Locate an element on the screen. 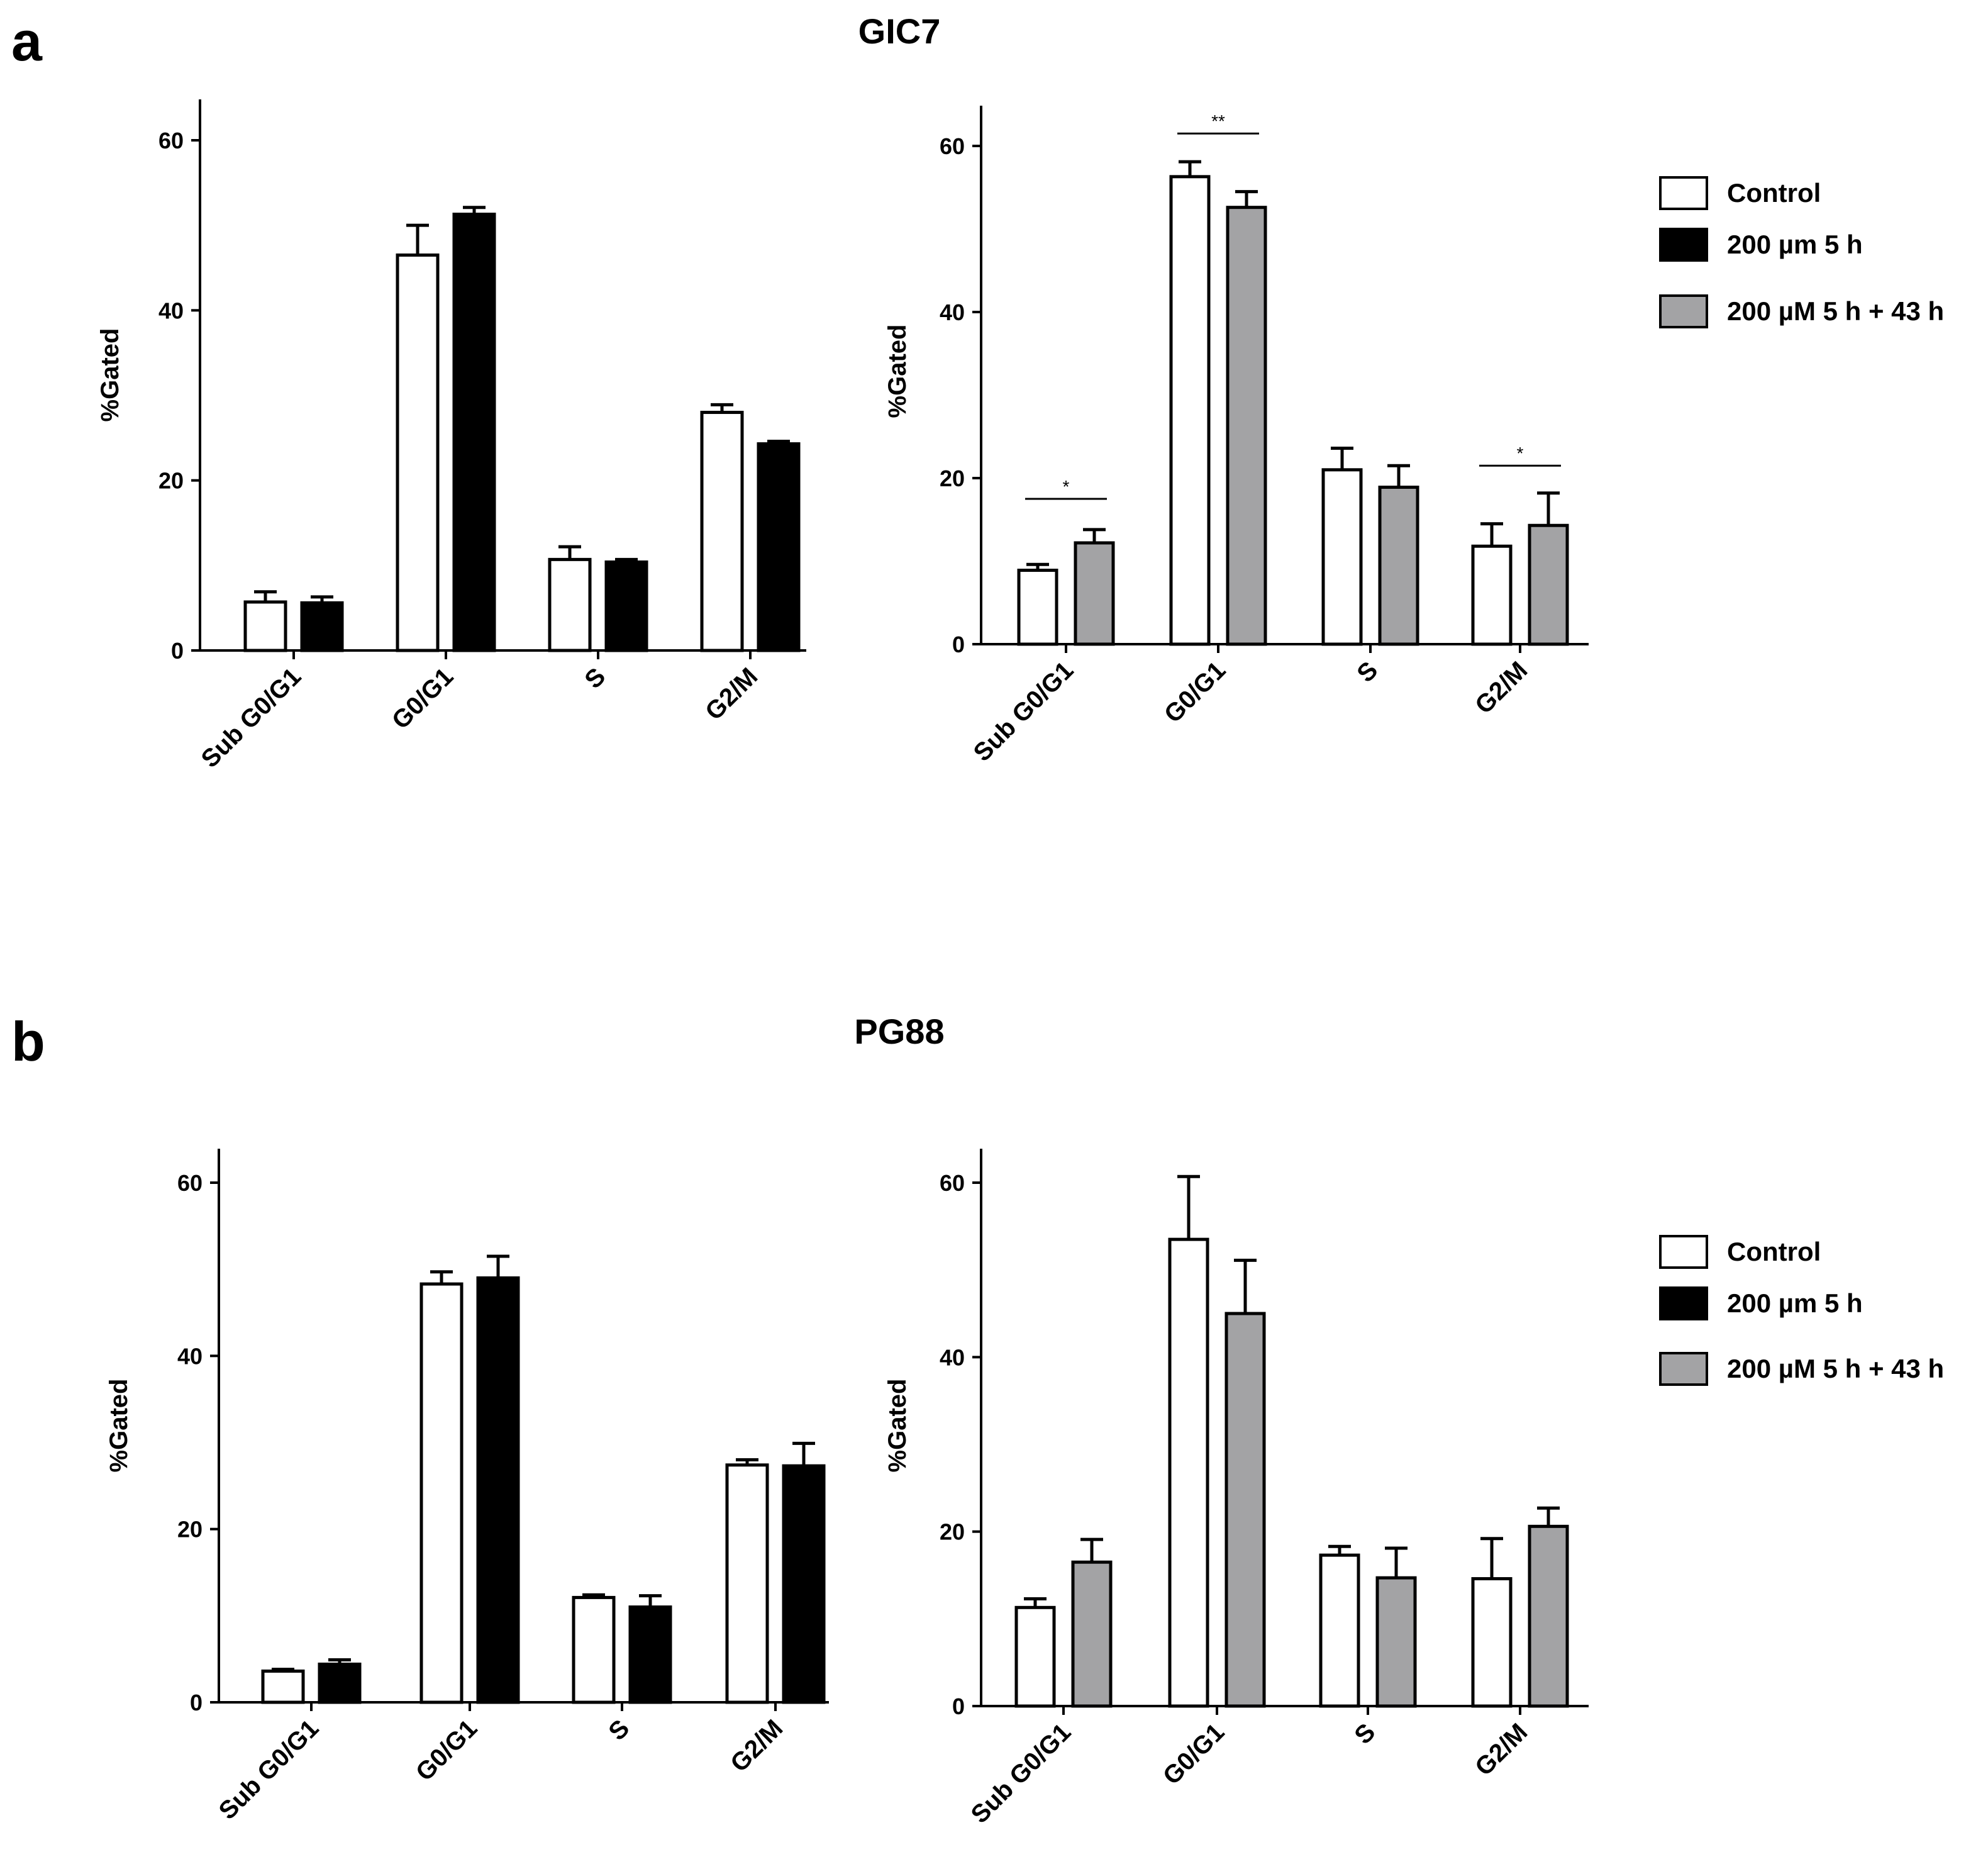 The width and height of the screenshot is (1988, 1869). significance-marker-sub-g0-g1: * is located at coordinates (1066, 487).